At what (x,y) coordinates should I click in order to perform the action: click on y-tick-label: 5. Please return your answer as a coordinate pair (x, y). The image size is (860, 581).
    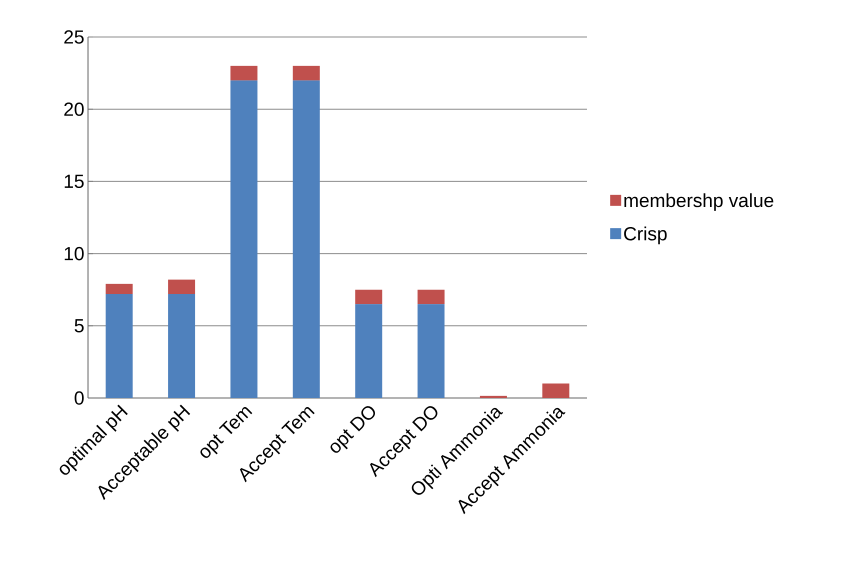
    Looking at the image, I should click on (79, 325).